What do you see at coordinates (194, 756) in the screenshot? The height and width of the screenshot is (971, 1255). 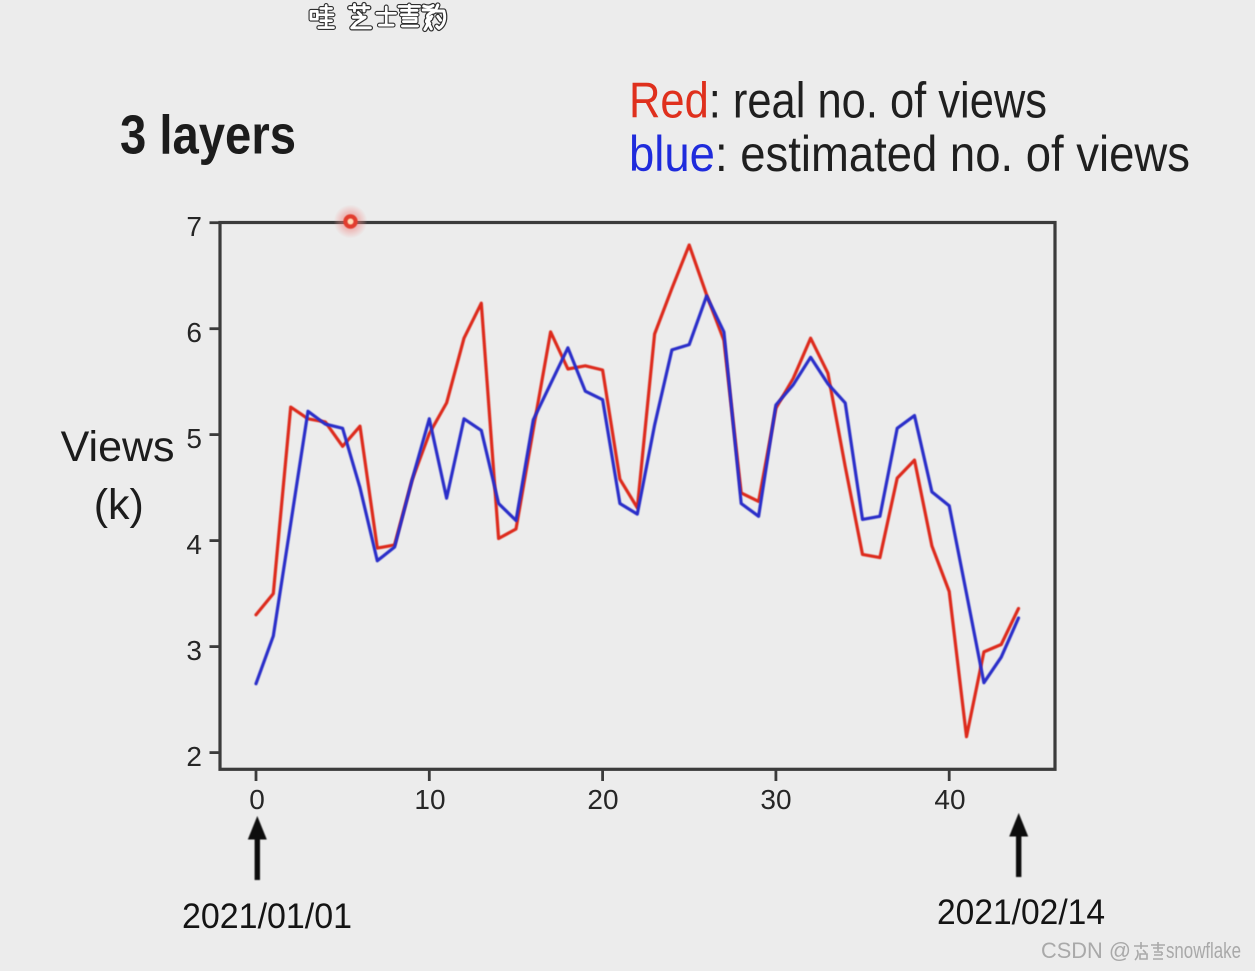 I see `svg-text: 2` at bounding box center [194, 756].